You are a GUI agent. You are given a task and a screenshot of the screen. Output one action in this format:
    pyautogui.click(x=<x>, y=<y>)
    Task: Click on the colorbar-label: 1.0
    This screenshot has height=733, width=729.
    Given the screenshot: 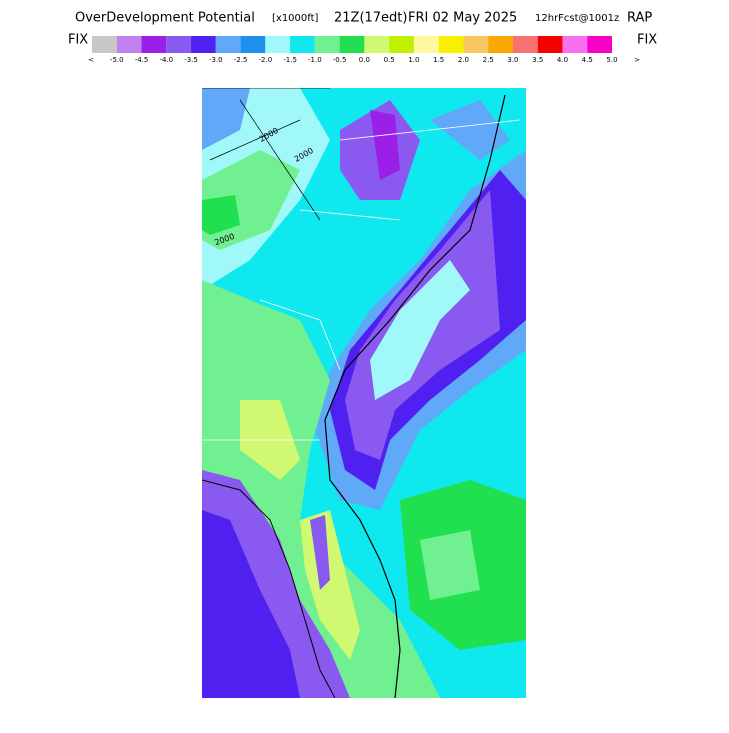 What is the action you would take?
    pyautogui.click(x=413, y=60)
    